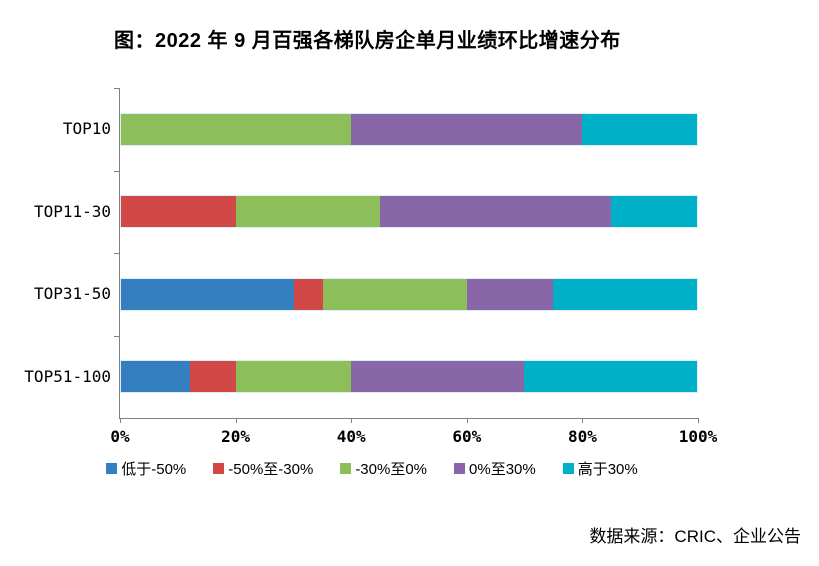 The width and height of the screenshot is (819, 566). I want to click on x-axis-label: 0%, so click(120, 436).